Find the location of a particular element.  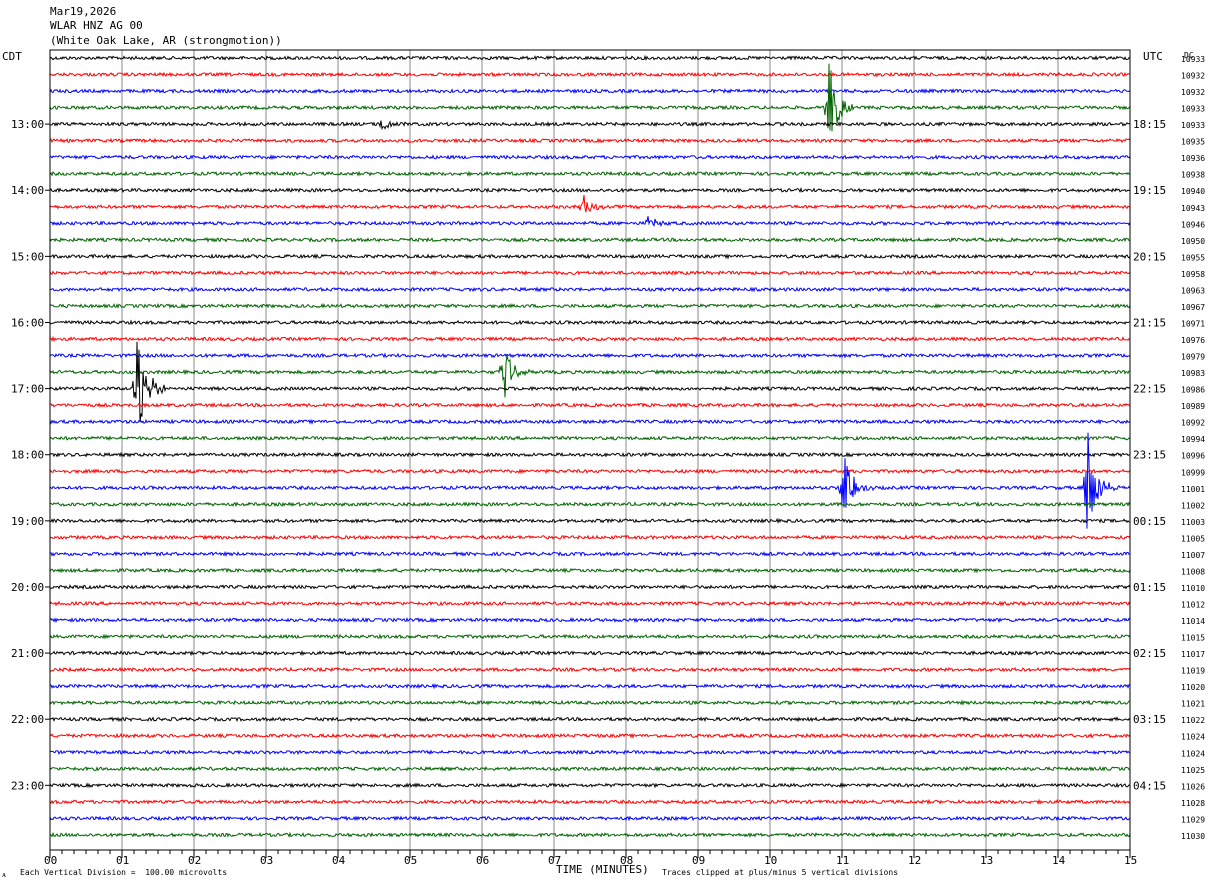

x-tick-label: 07 is located at coordinates (554, 860).